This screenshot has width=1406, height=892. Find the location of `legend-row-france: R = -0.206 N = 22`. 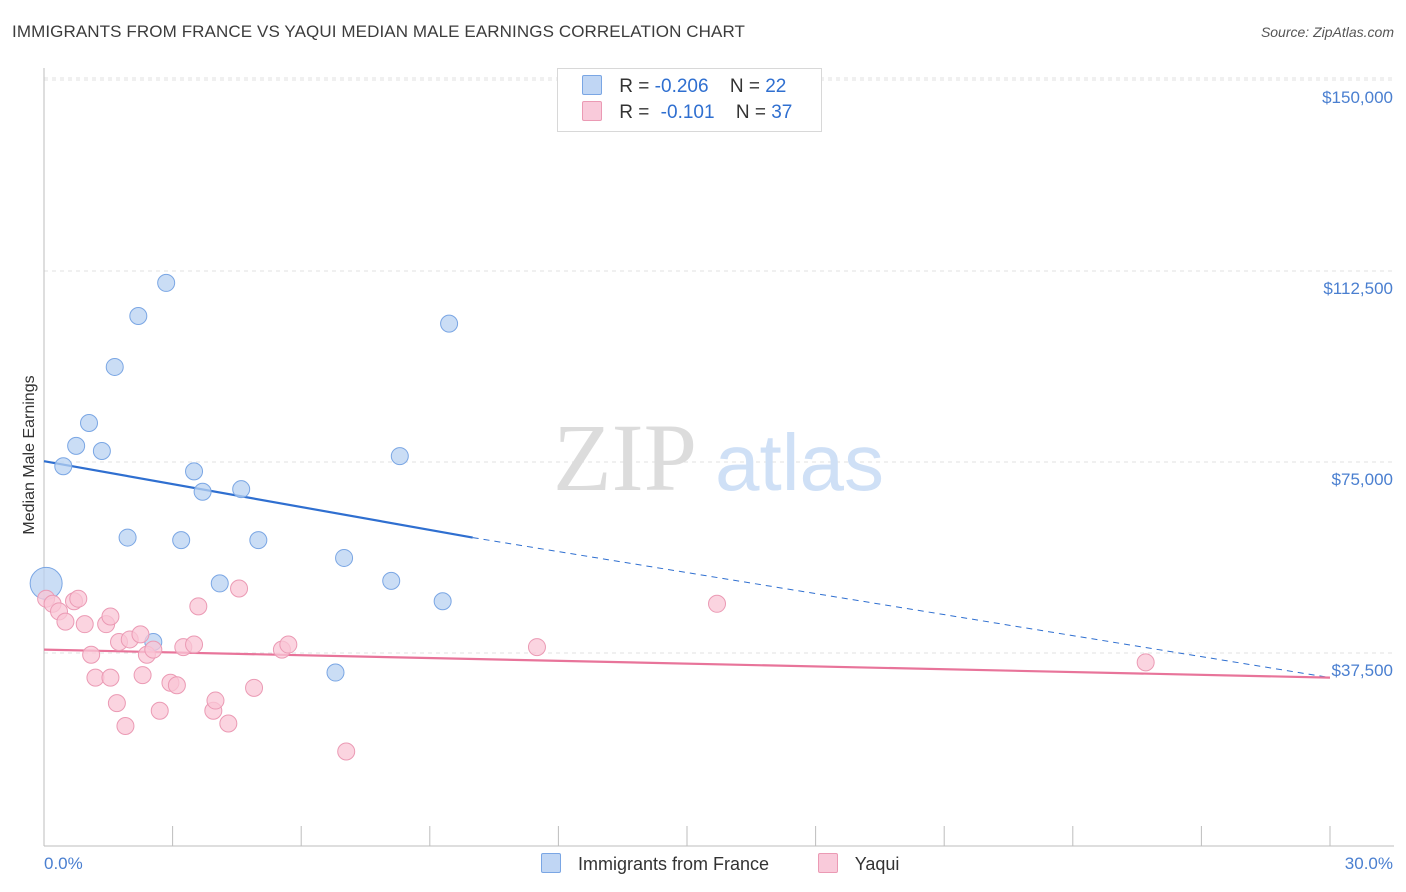

legend-row-france: R = -0.206 N = 22 is located at coordinates (684, 87).